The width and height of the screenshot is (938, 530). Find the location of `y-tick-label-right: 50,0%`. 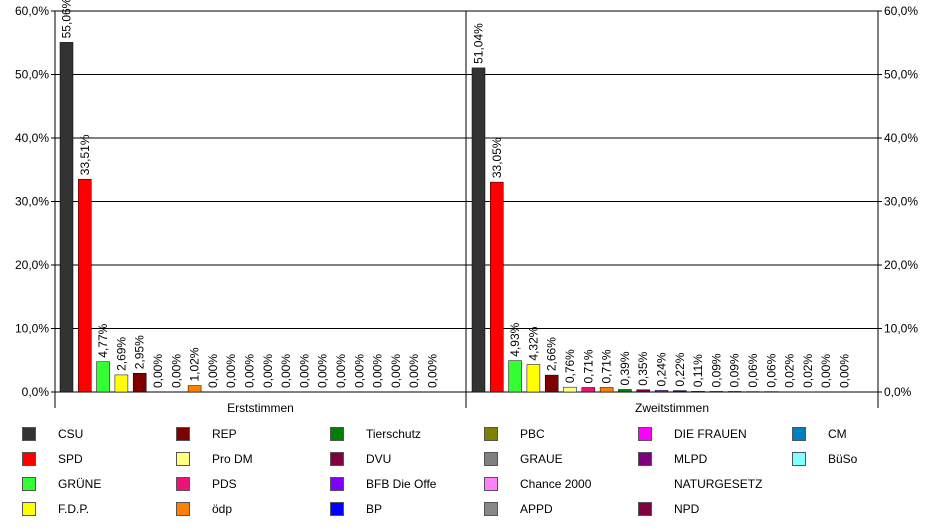

y-tick-label-right: 50,0% is located at coordinates (901, 75).